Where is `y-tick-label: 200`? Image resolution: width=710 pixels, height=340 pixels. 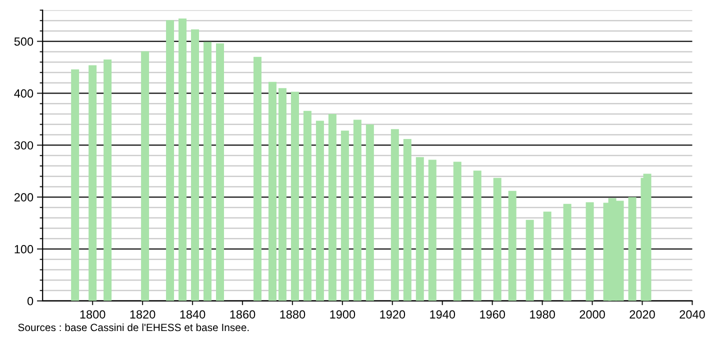
y-tick-label: 200 is located at coordinates (24, 197).